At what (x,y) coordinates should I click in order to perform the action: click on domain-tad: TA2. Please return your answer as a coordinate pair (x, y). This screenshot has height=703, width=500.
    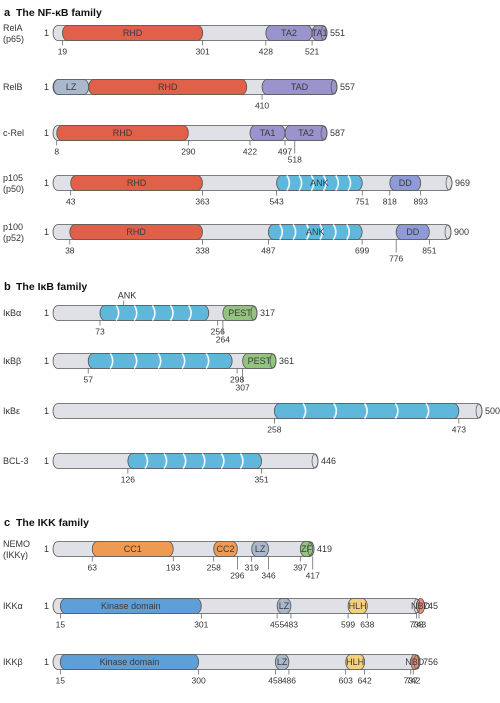
    Looking at the image, I should click on (289, 33).